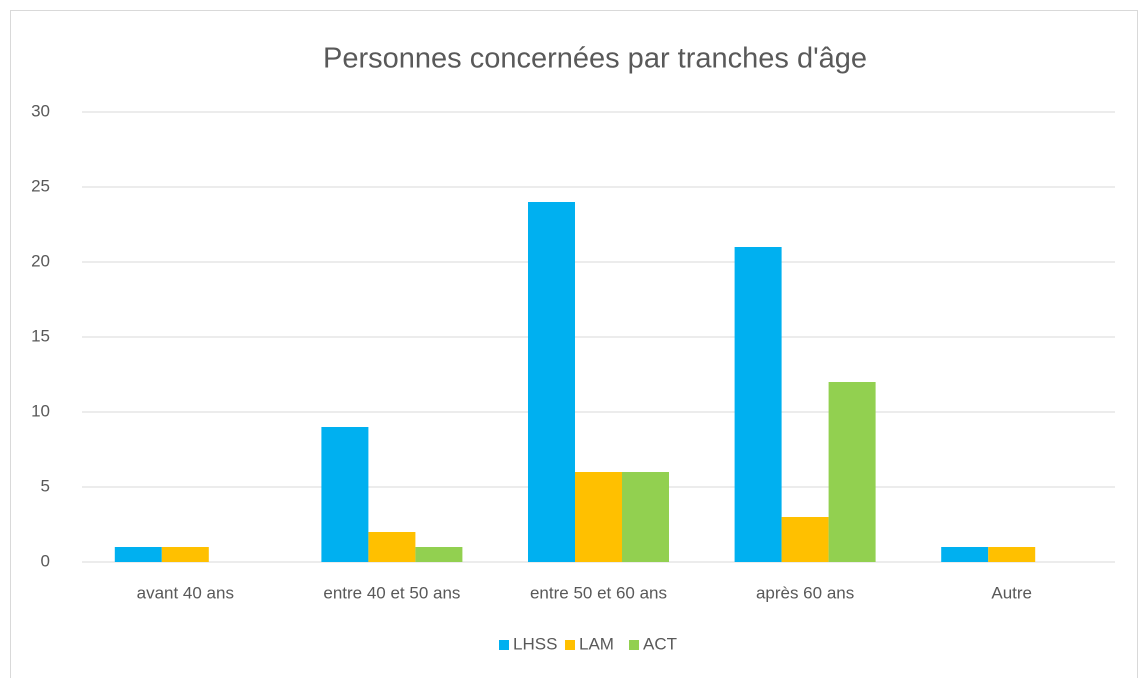 This screenshot has width=1148, height=678. Describe the element at coordinates (40, 185) in the screenshot. I see `y-tick-label: 25` at that location.